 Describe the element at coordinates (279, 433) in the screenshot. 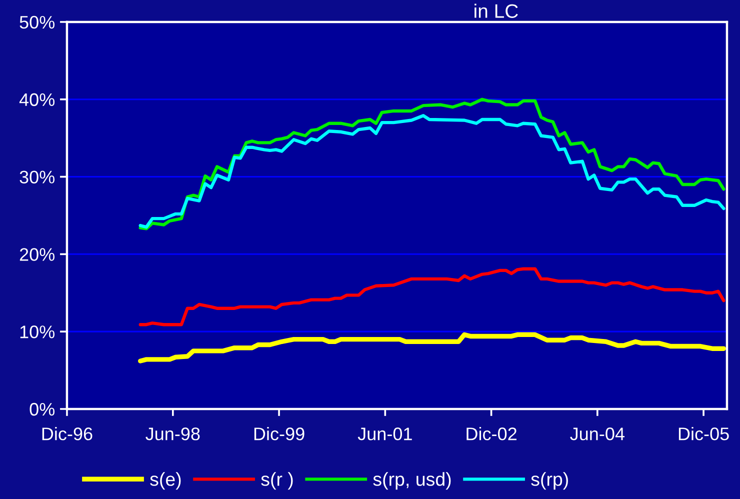

I see `x-tick-label: Dic-99` at that location.